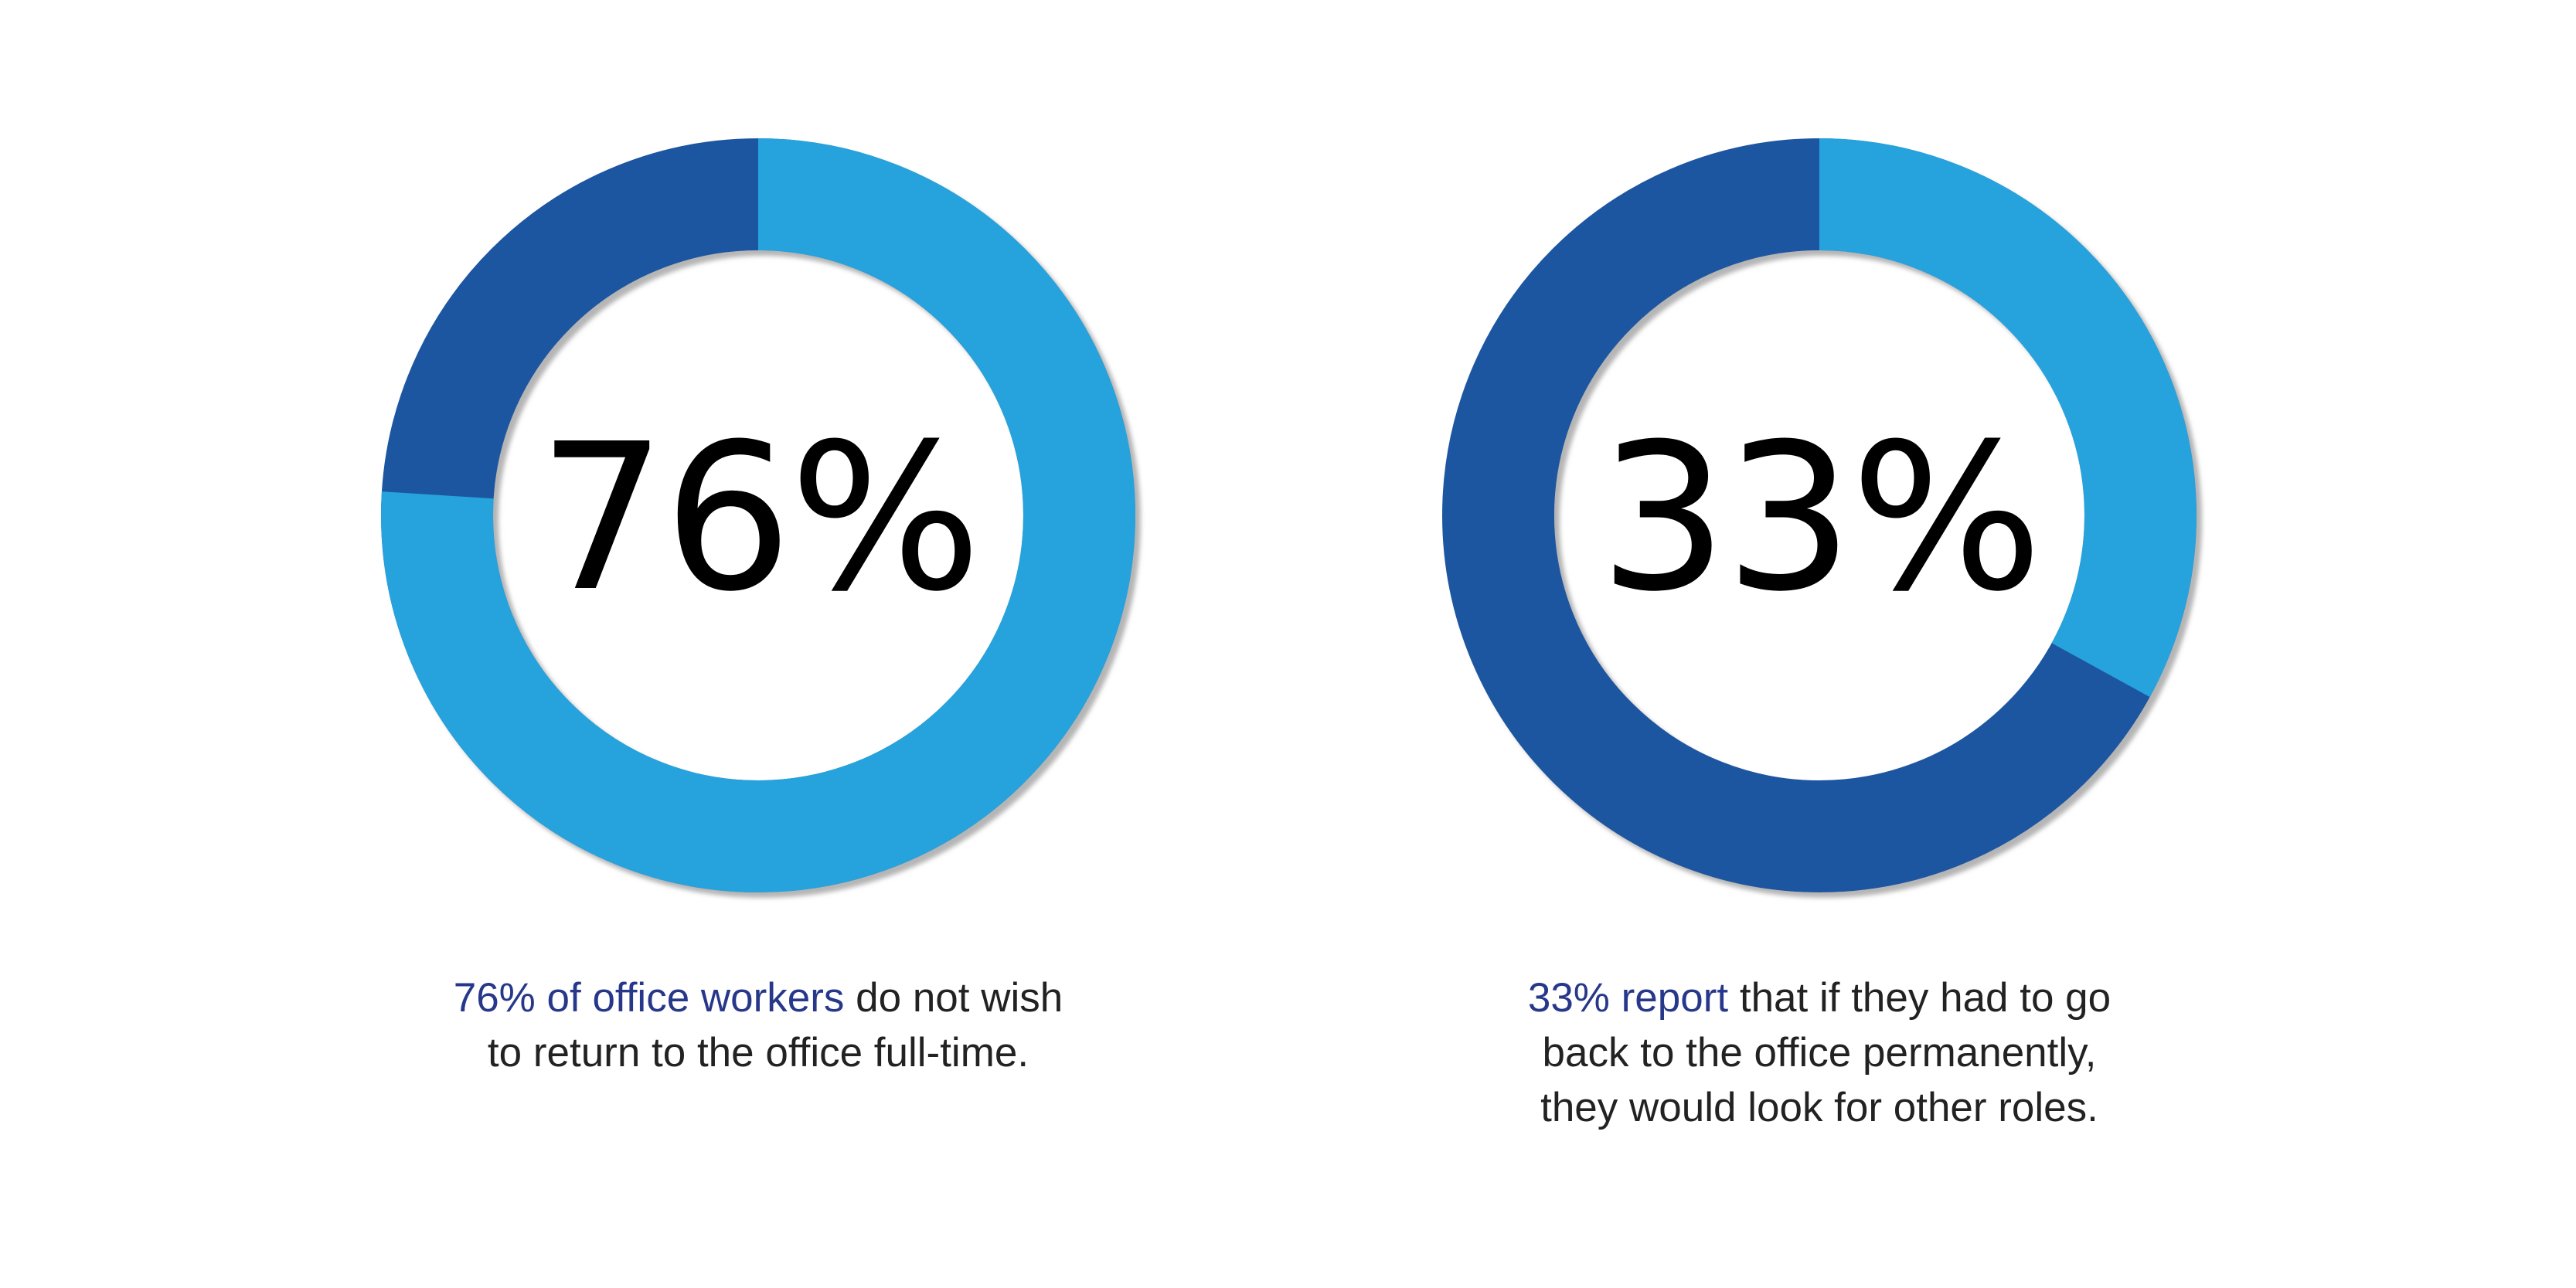  Describe the element at coordinates (759, 518) in the screenshot. I see `big-percent-76: 76%` at that location.